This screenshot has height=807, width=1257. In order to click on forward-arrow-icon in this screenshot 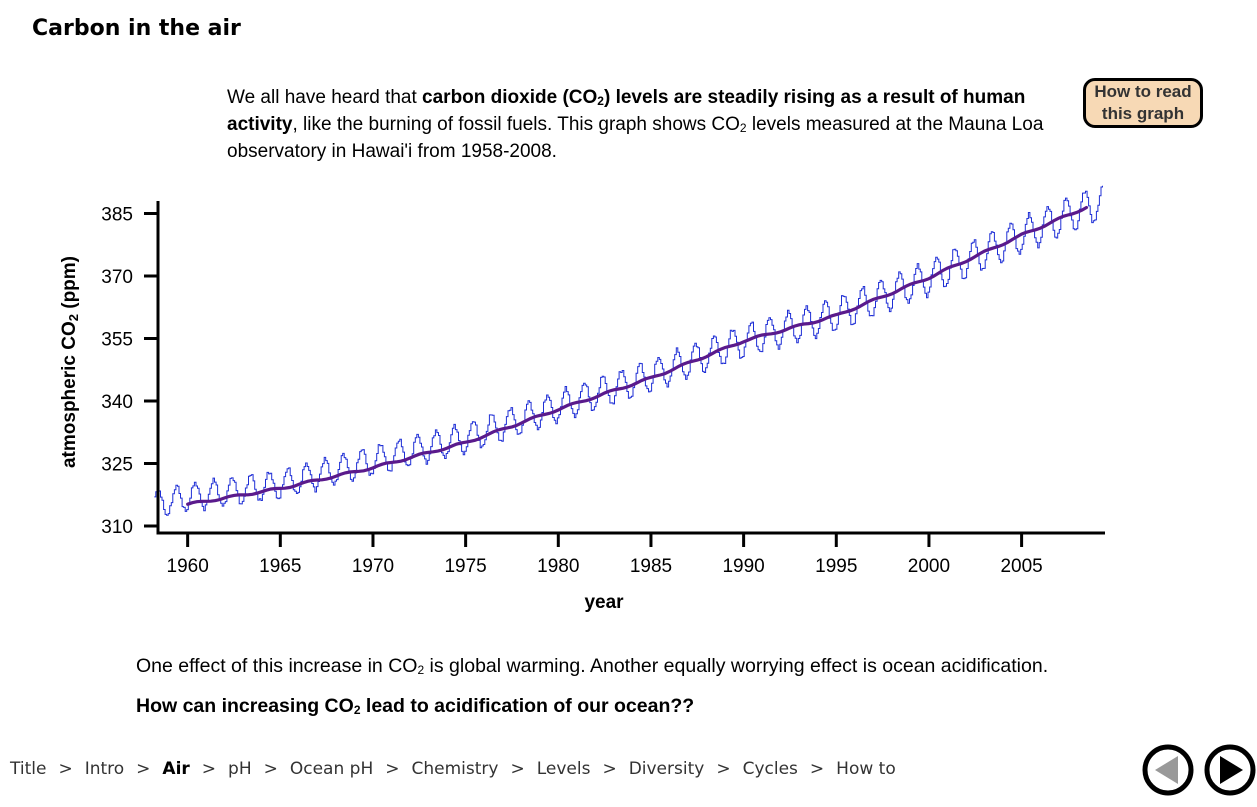, I will do `click(1230, 770)`.